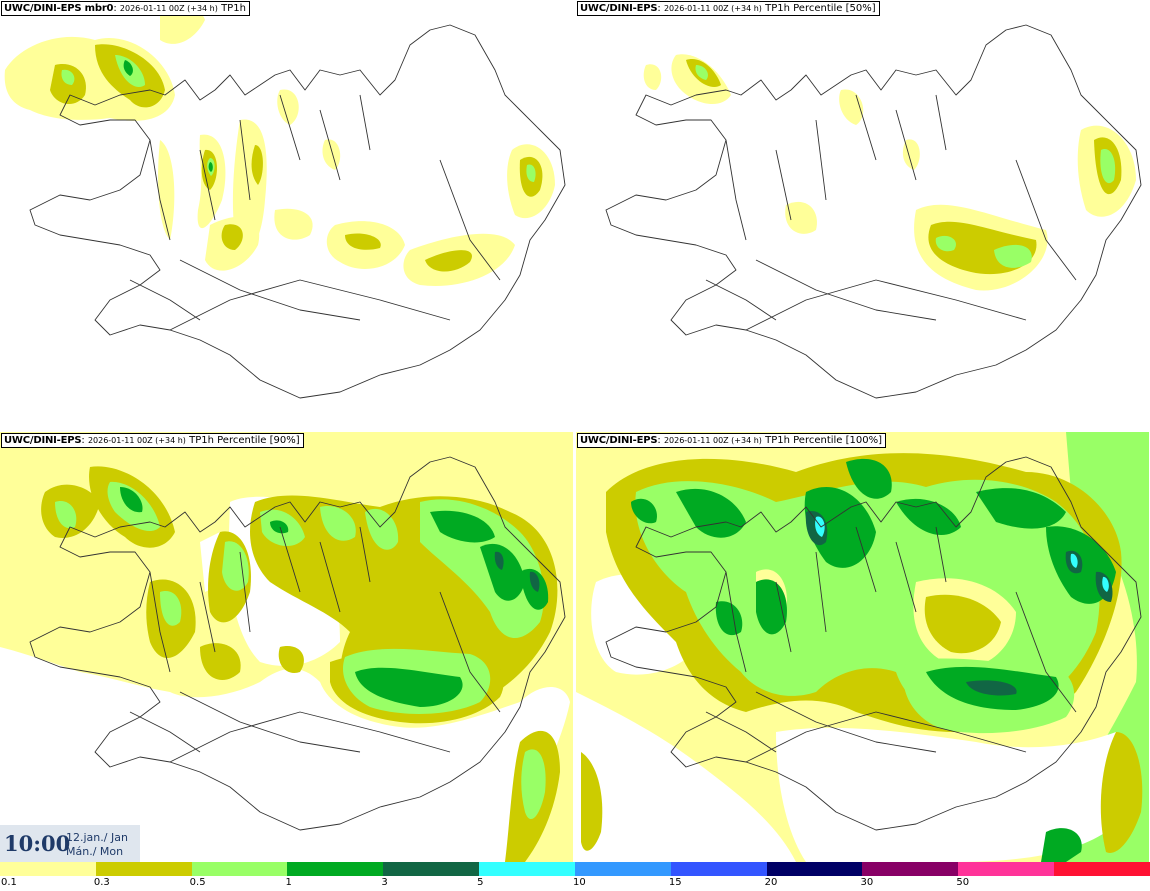  I want to click on panel-divider, so click(574, 431).